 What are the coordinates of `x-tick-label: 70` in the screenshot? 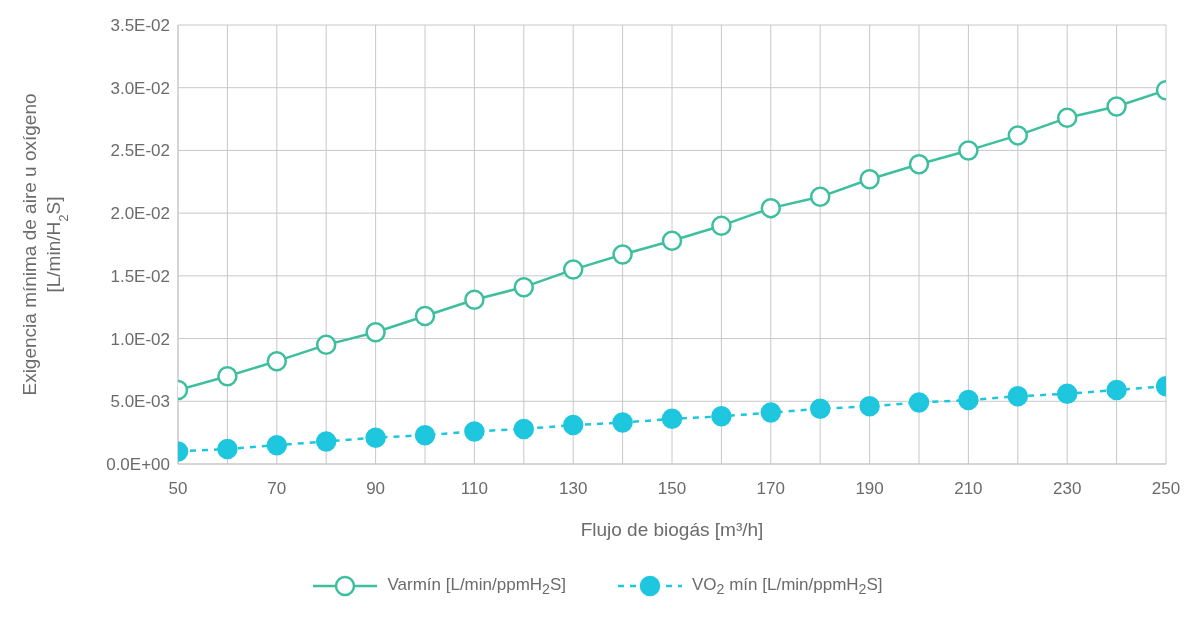 It's located at (277, 489).